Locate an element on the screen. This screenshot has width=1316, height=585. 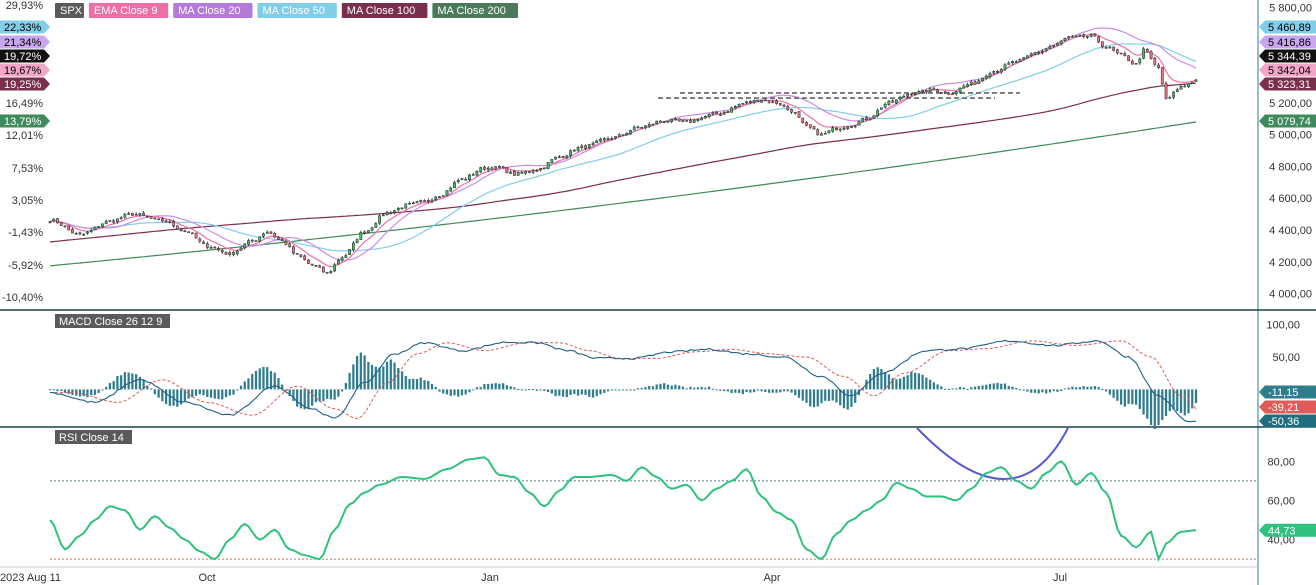
macd-panel is located at coordinates (623, 384).